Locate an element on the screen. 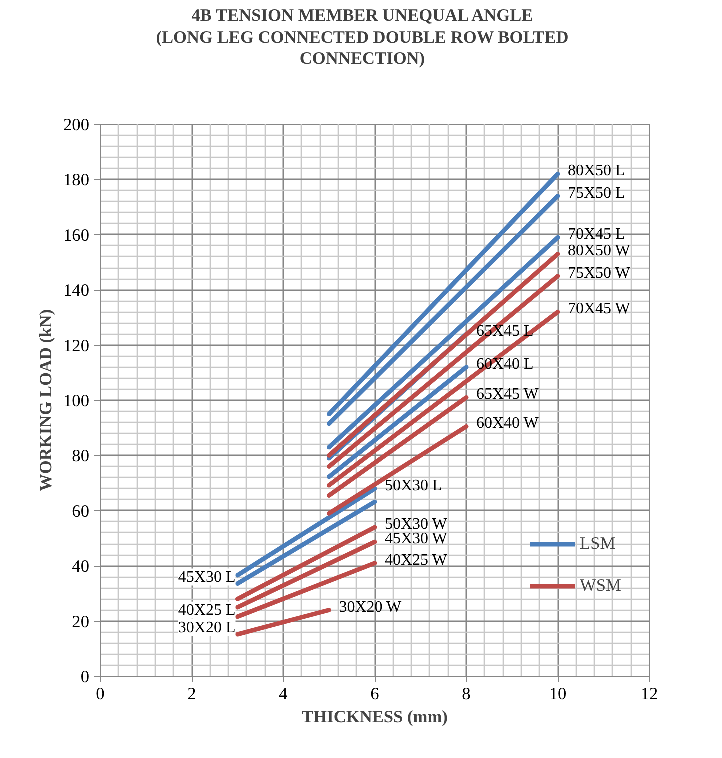 Image resolution: width=722 pixels, height=758 pixels. y-tick-label: 160 is located at coordinates (77, 235).